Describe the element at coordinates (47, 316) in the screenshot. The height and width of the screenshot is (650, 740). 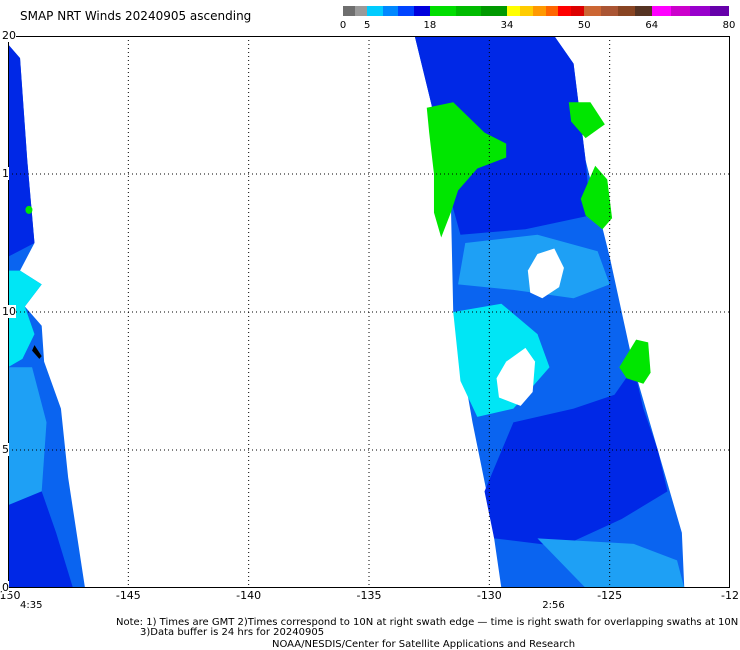
I see `swath-left-winds` at that location.